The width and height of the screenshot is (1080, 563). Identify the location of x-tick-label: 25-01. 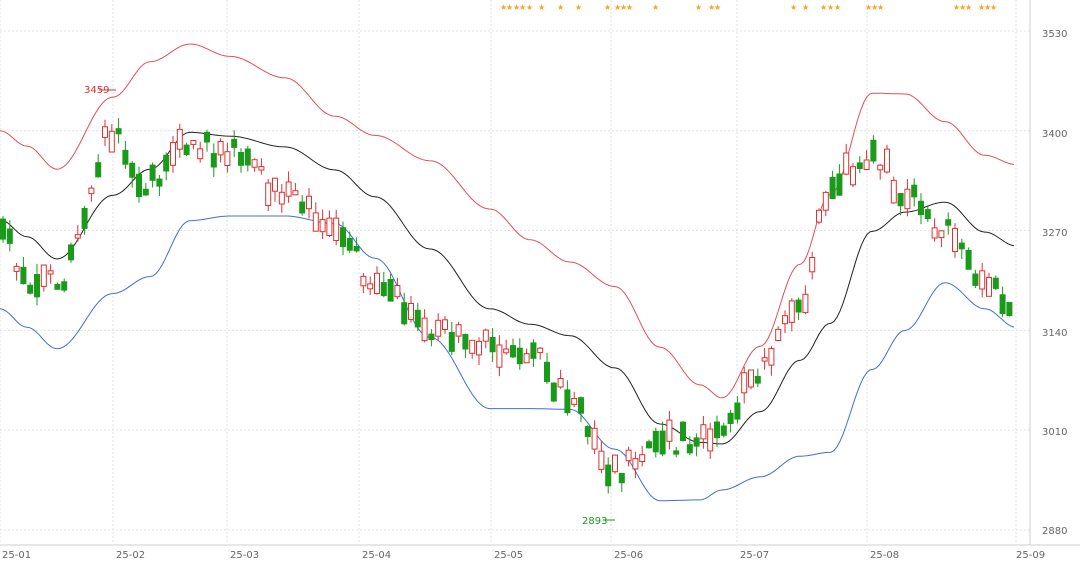
(16, 555).